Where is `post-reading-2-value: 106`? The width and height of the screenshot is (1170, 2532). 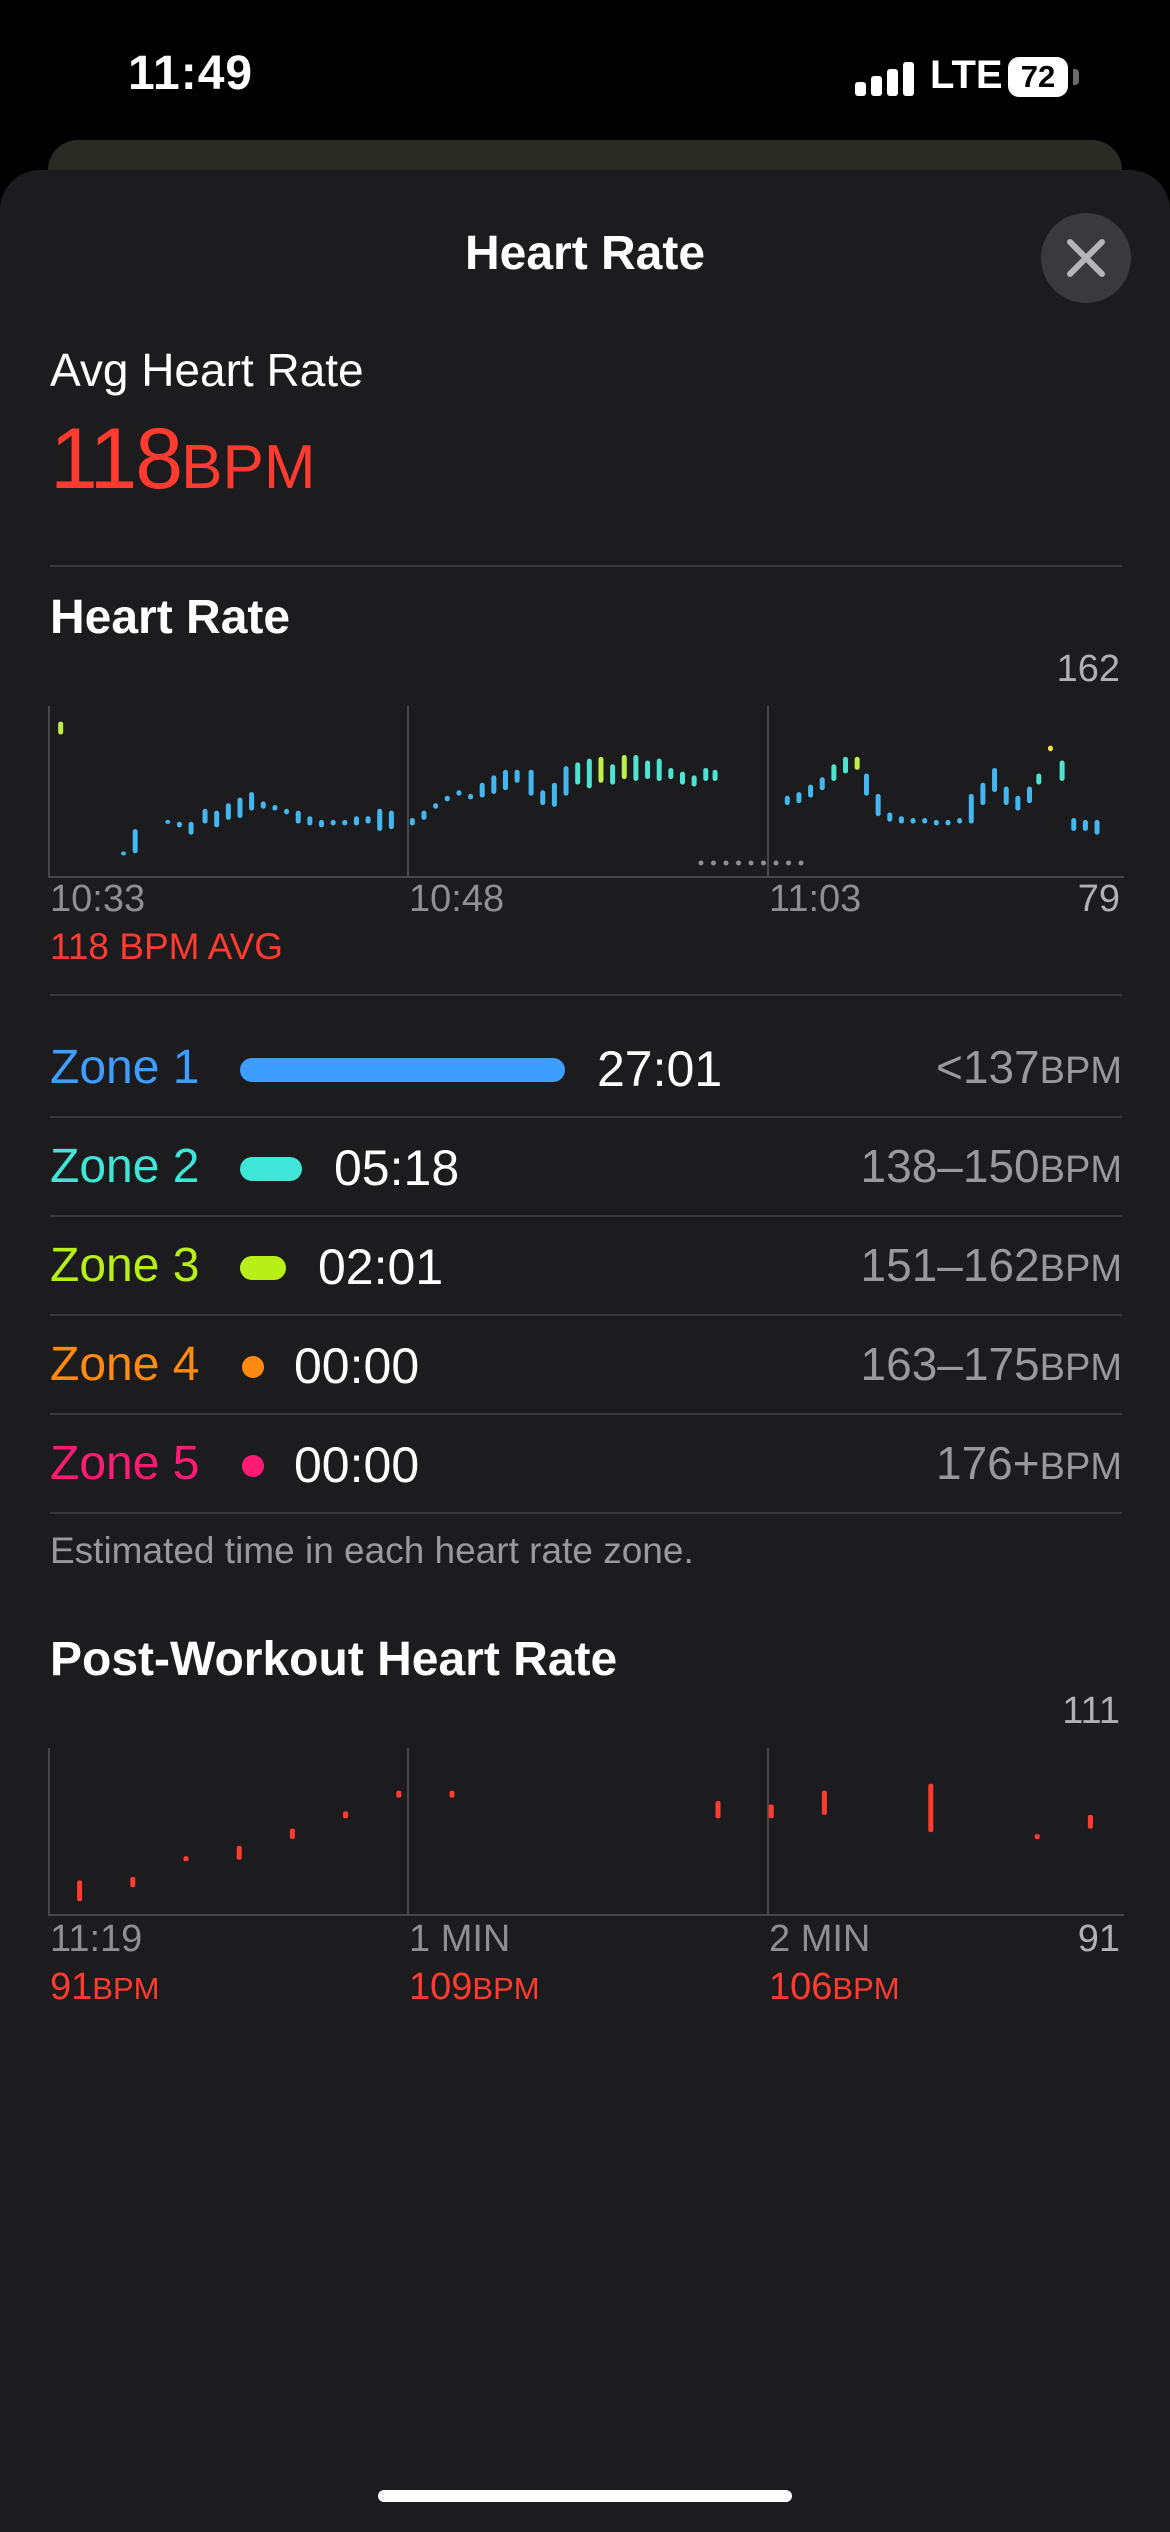 post-reading-2-value: 106 is located at coordinates (801, 1987).